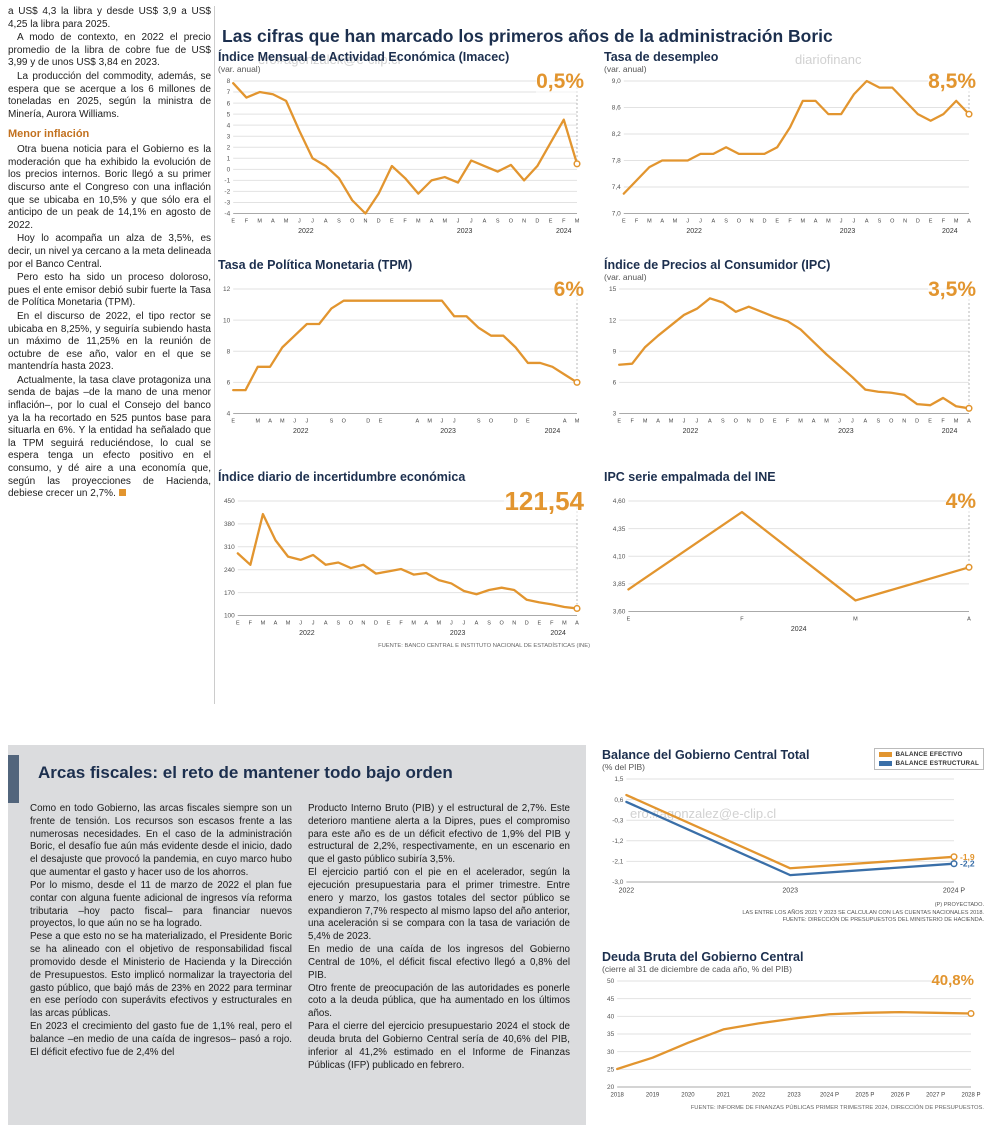 This screenshot has height=1133, width=988. What do you see at coordinates (864, 1096) in the screenshot?
I see `svg-text: 2025 P` at bounding box center [864, 1096].